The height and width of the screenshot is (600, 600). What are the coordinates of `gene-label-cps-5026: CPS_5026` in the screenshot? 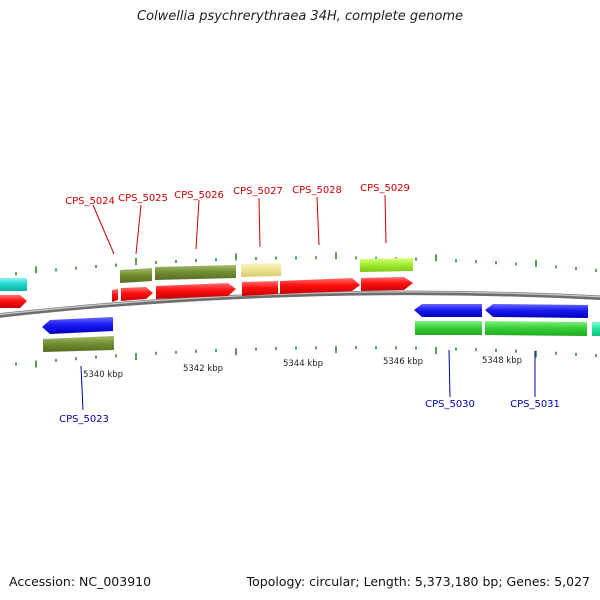 It's located at (199, 195).